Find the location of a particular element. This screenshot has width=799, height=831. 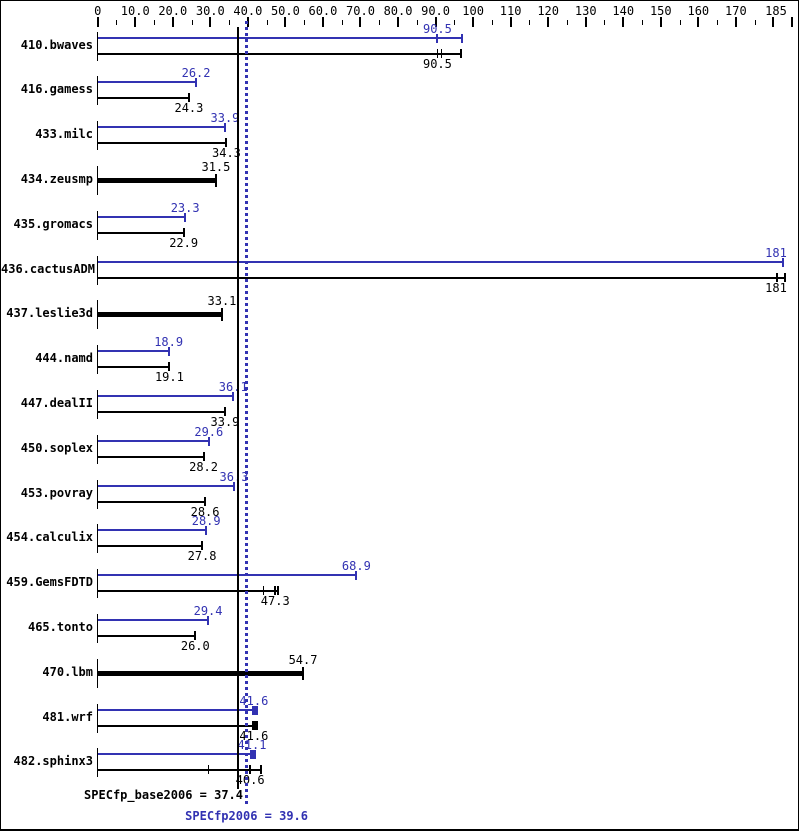

base-value-label: 27.8 is located at coordinates (202, 556).